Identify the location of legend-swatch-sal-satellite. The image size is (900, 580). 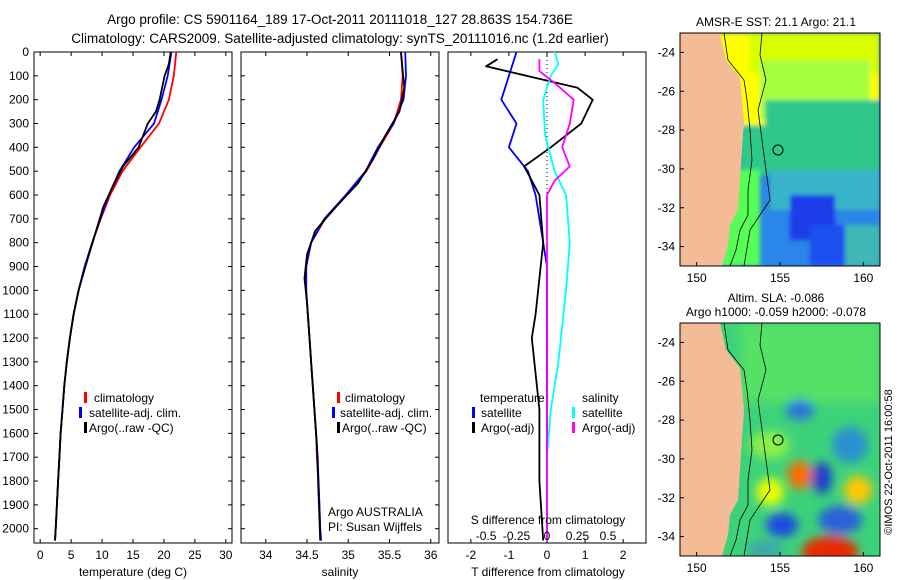
(573, 412).